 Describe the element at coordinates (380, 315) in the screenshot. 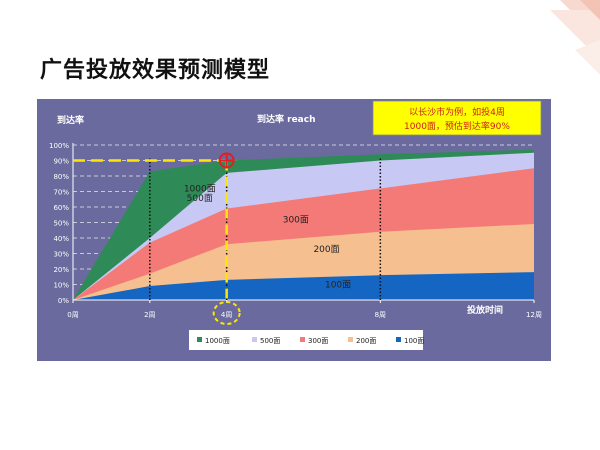

I see `x-tick-label: 8周` at that location.